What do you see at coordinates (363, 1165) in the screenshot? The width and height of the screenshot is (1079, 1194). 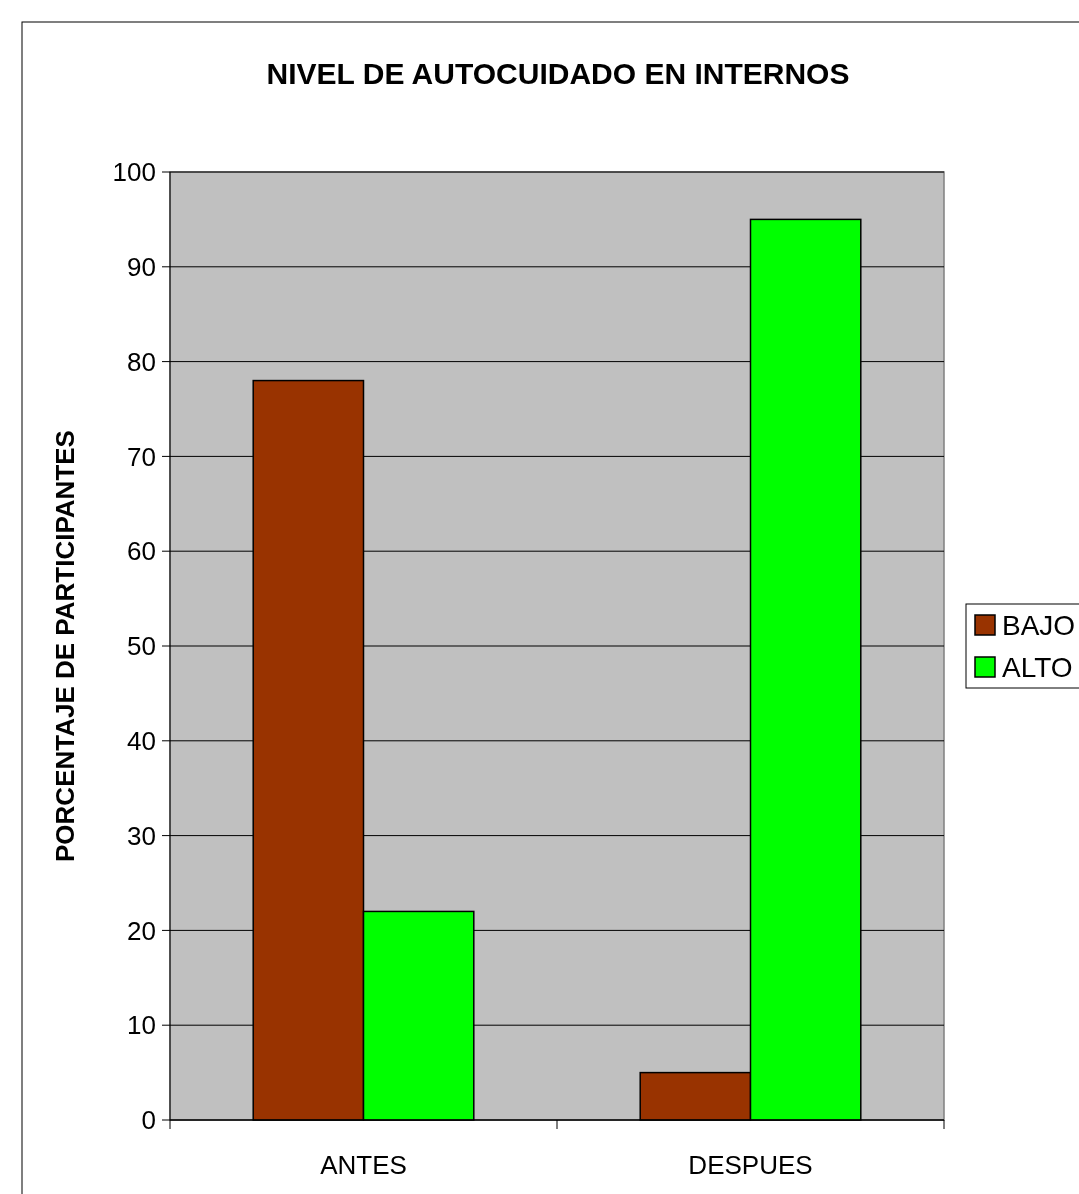 I see `x-tick-label: ANTES` at bounding box center [363, 1165].